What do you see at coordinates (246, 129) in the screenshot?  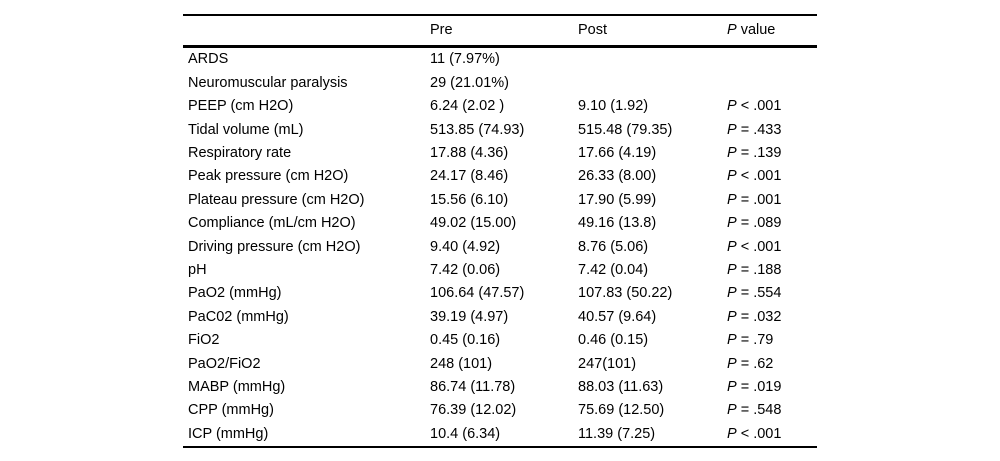 I see `row-label: Tidal volume (mL)` at bounding box center [246, 129].